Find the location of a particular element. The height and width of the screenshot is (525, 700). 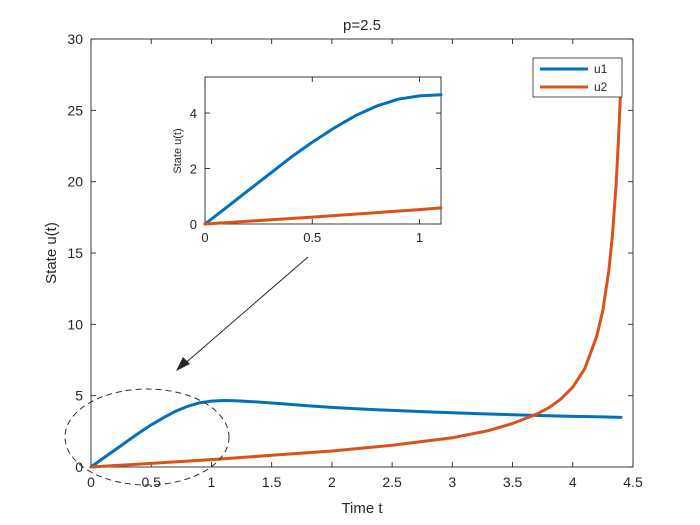

main-y-tick-label-1: 5 is located at coordinates (79, 396).